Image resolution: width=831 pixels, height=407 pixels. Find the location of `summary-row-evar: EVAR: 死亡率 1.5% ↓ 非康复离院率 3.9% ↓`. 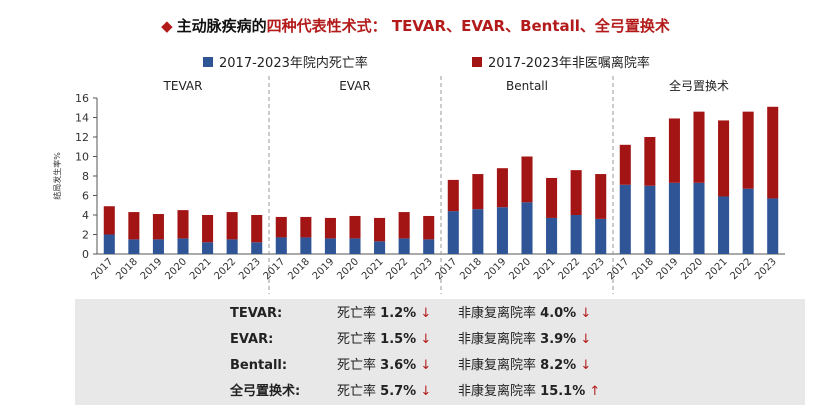

summary-row-evar: EVAR: 死亡率 1.5% ↓ 非康复离院率 3.9% ↓ is located at coordinates (440, 339).